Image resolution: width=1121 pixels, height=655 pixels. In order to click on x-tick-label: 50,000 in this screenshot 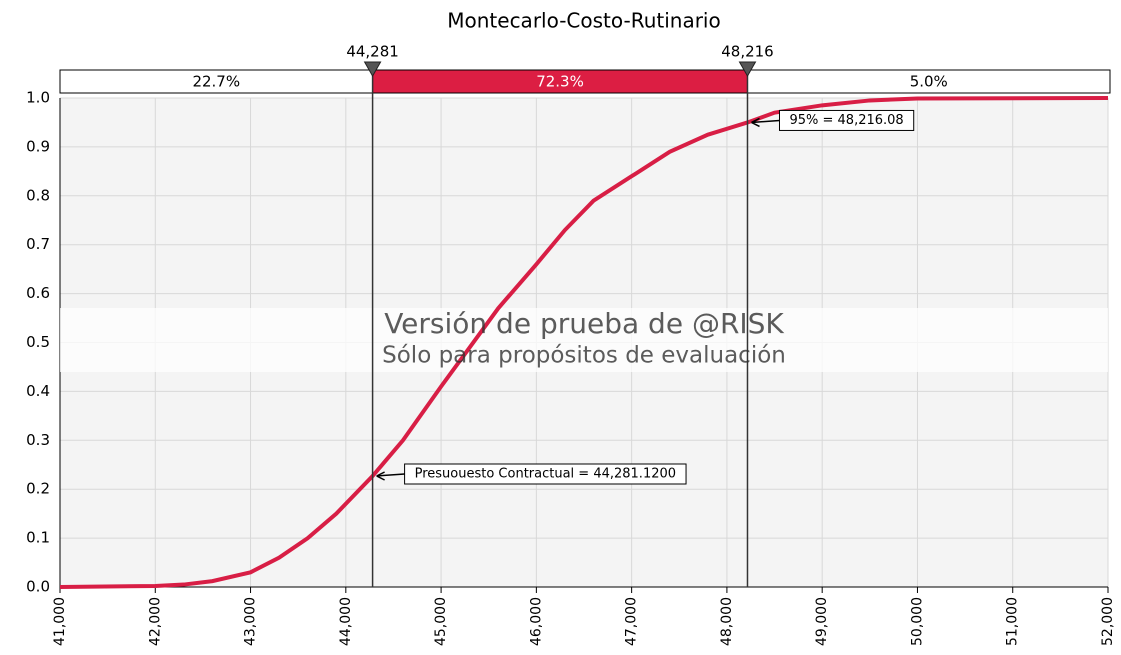, I will do `click(917, 621)`.